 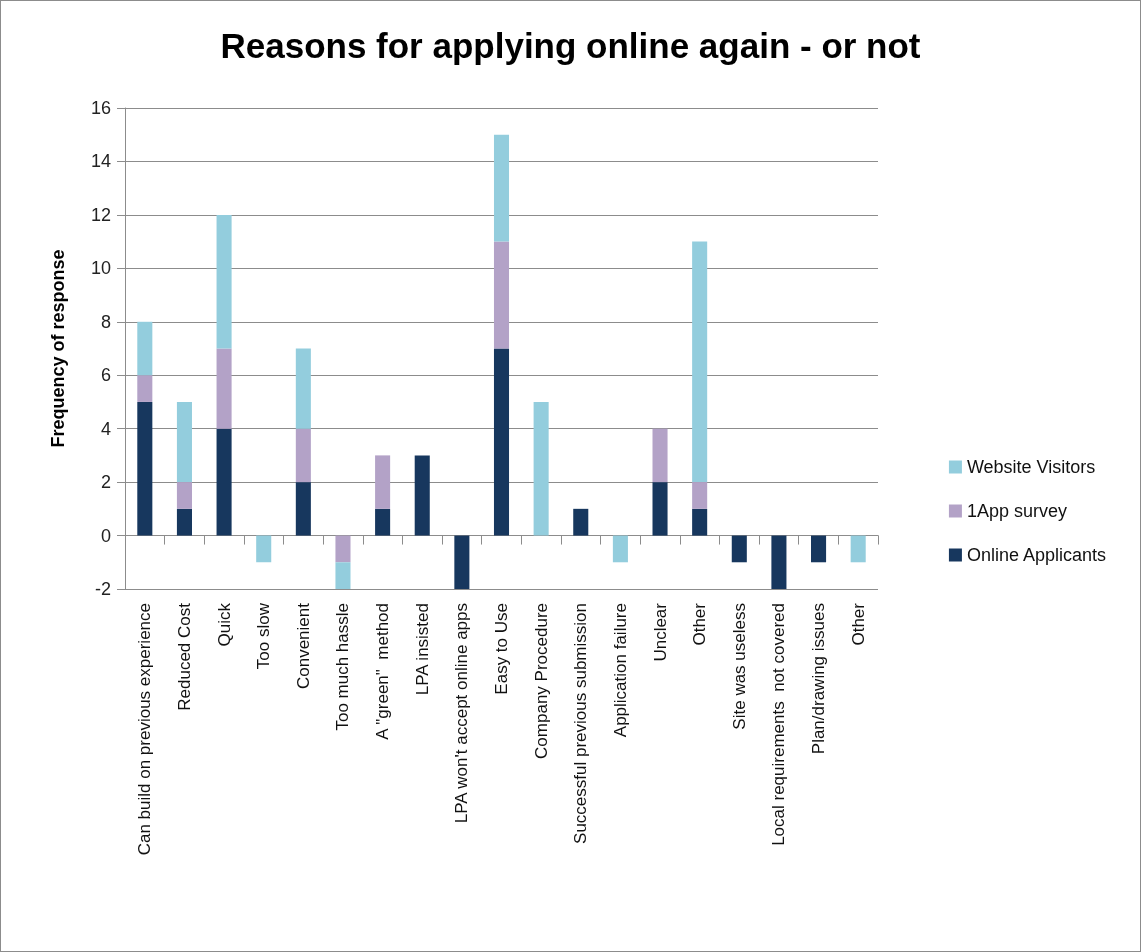 What do you see at coordinates (1016, 511) in the screenshot?
I see `legend-label: 1App survey` at bounding box center [1016, 511].